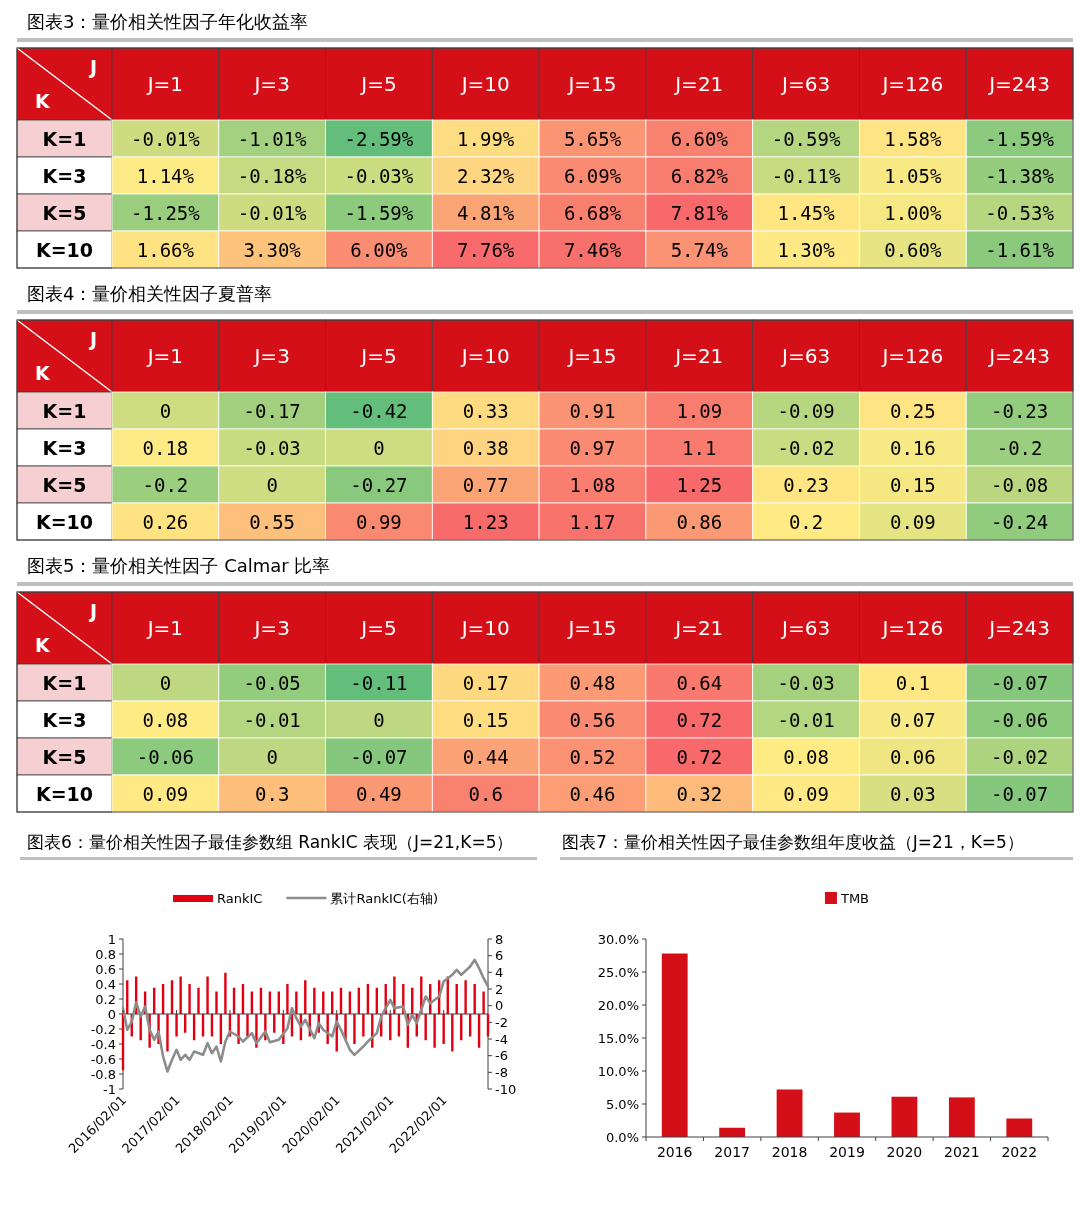 The width and height of the screenshot is (1080, 1224). I want to click on data-label: 1.17, so click(592, 521).